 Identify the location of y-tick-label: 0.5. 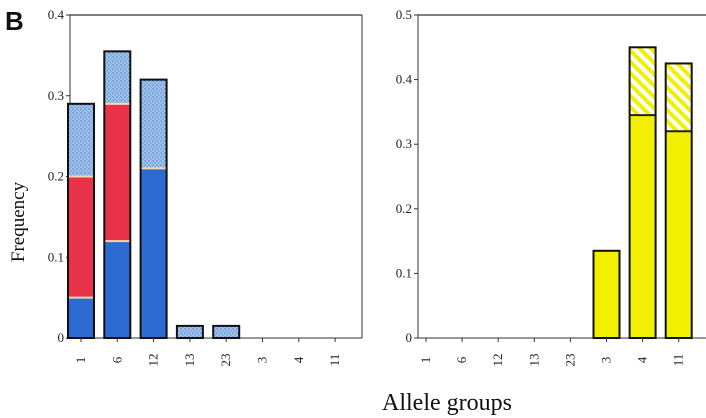
(404, 14).